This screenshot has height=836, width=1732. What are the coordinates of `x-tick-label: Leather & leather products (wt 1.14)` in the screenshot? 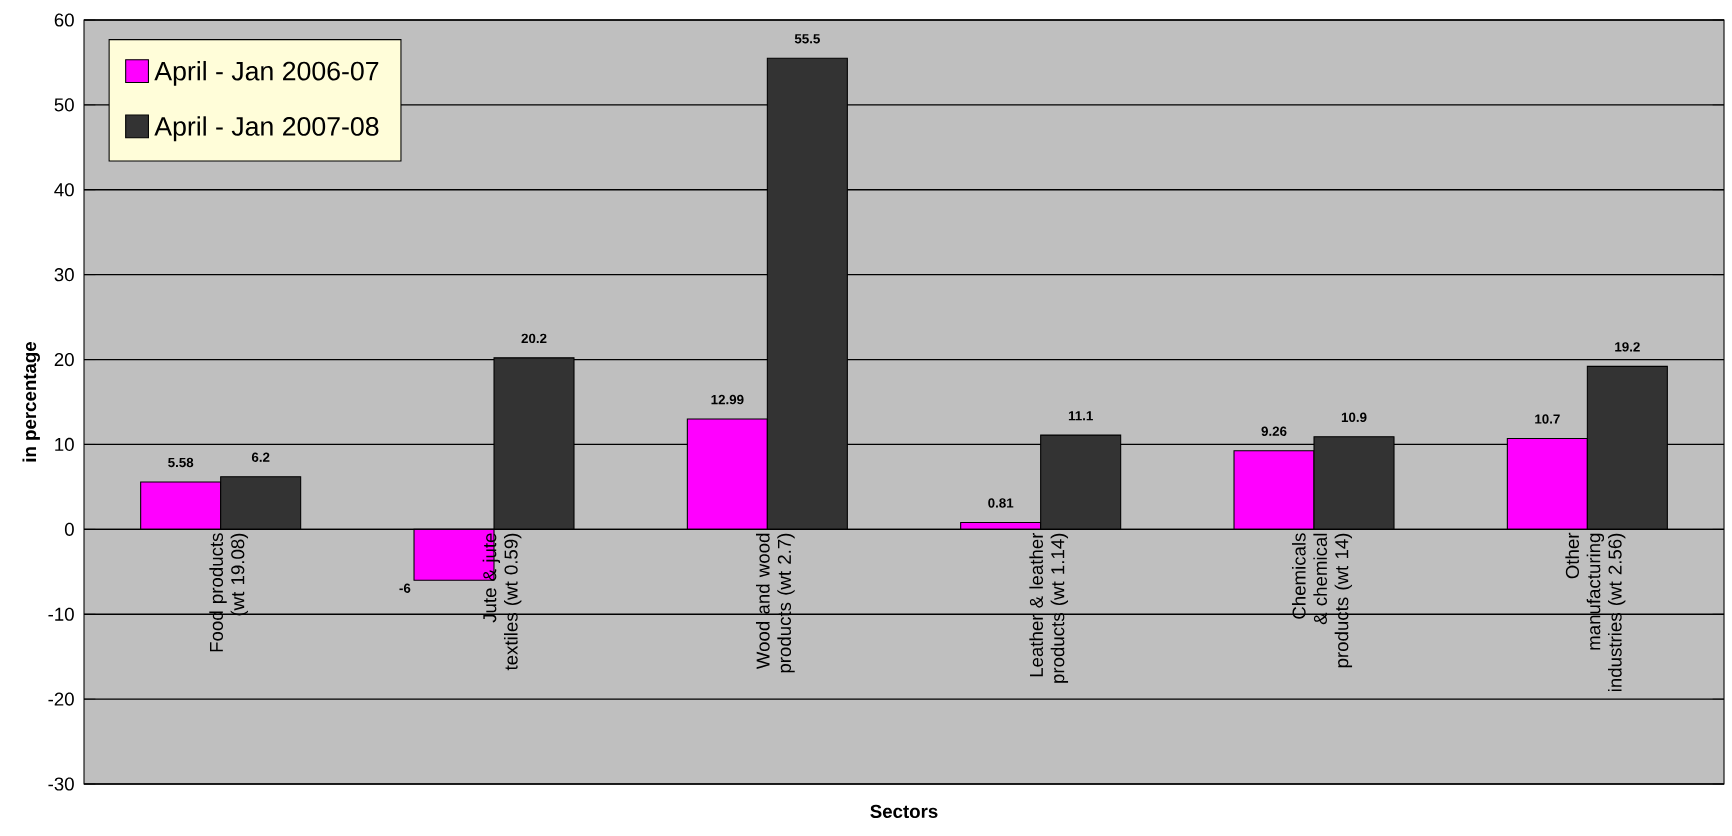 It's located at (1049, 607).